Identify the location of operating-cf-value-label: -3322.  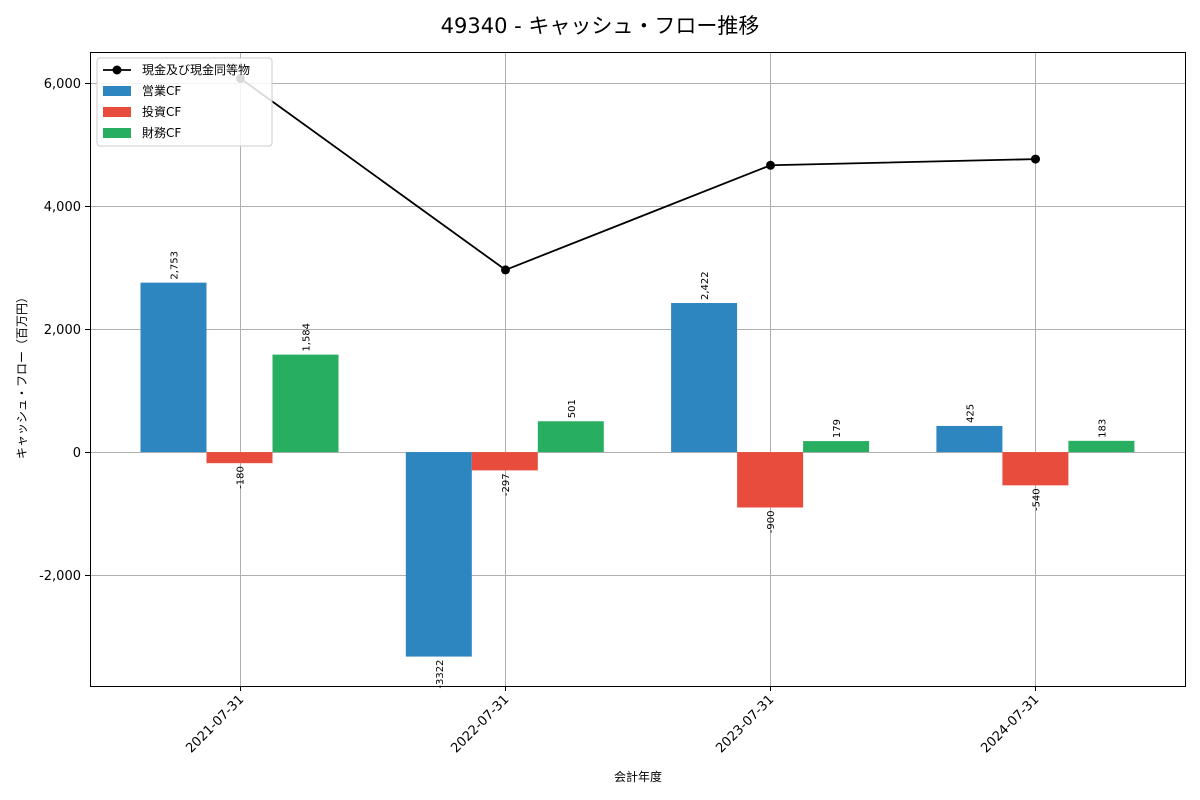
(440, 674).